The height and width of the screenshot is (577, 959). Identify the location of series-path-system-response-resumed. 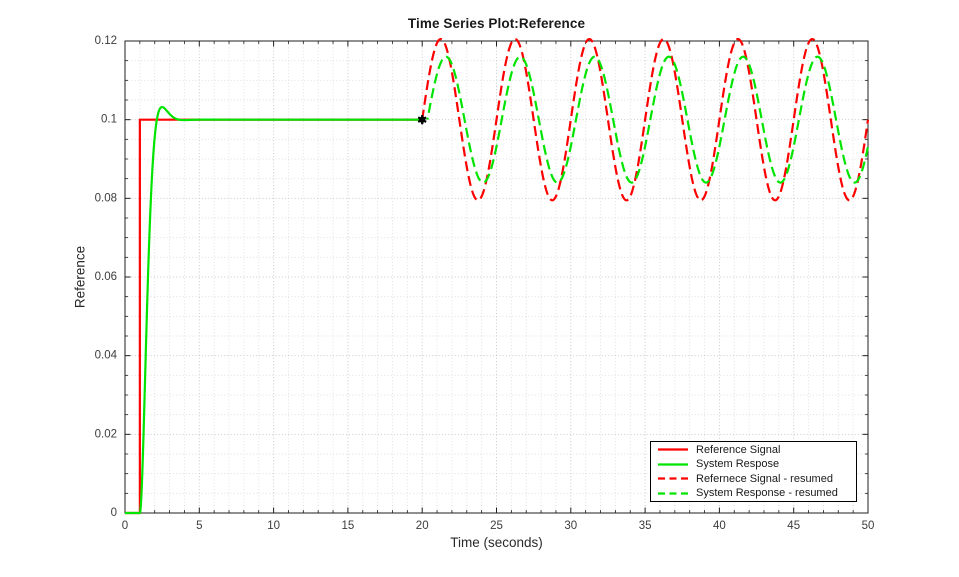
(647, 119).